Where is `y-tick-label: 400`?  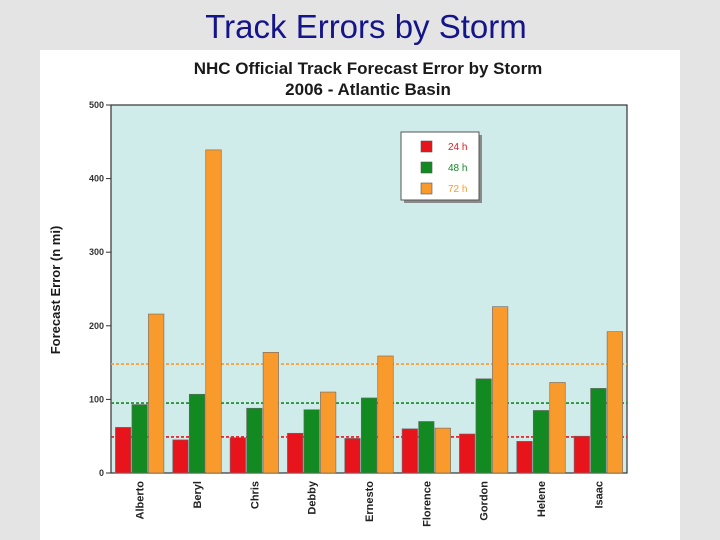 y-tick-label: 400 is located at coordinates (96, 179).